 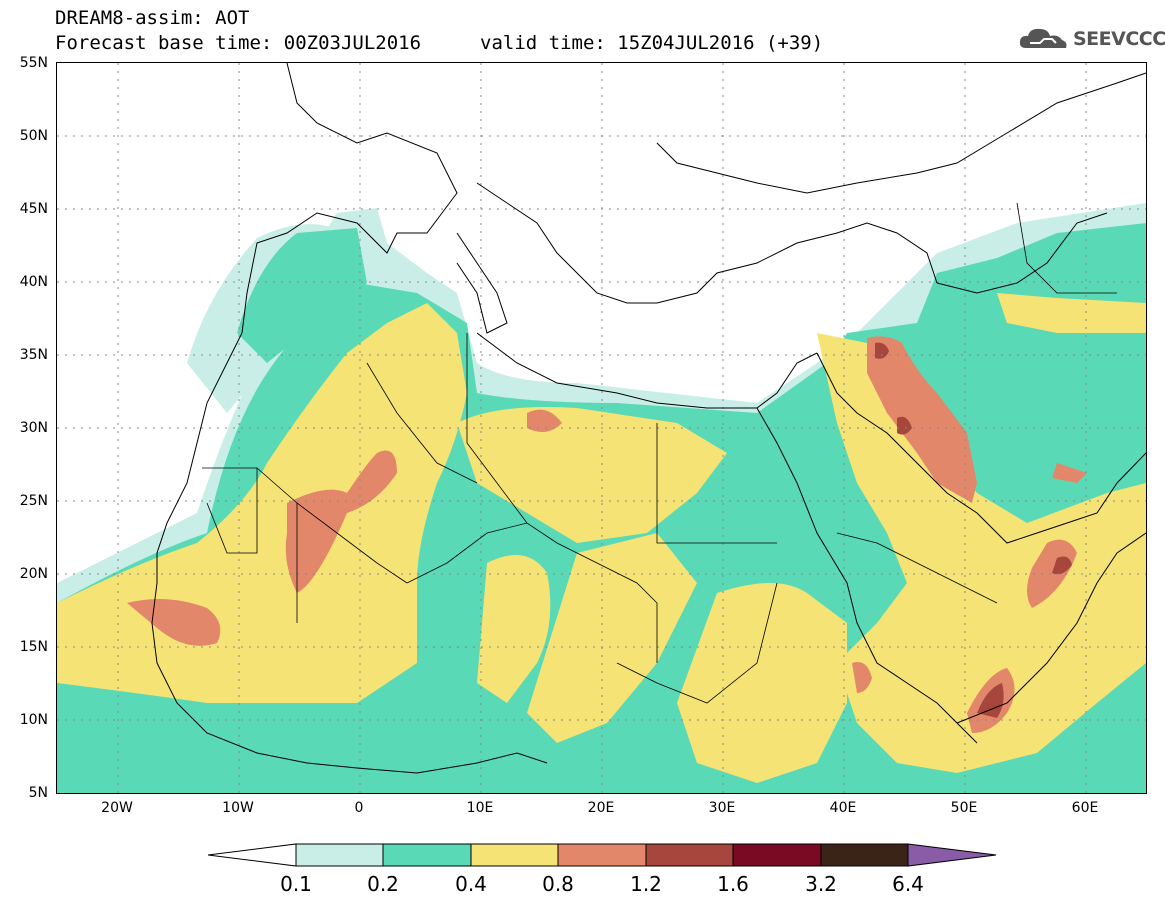 What do you see at coordinates (33, 136) in the screenshot?
I see `lat-label-50n: 50N` at bounding box center [33, 136].